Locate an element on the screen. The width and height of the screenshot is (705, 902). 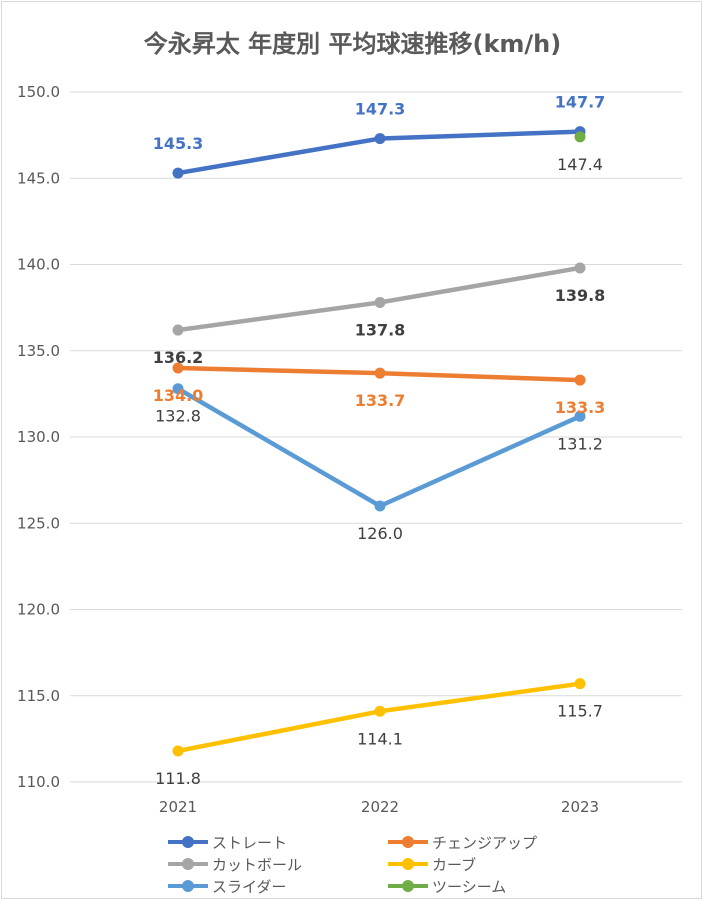
chart-title: 今永昇太 年度別 平均球速推移(km/h) is located at coordinates (352, 44).